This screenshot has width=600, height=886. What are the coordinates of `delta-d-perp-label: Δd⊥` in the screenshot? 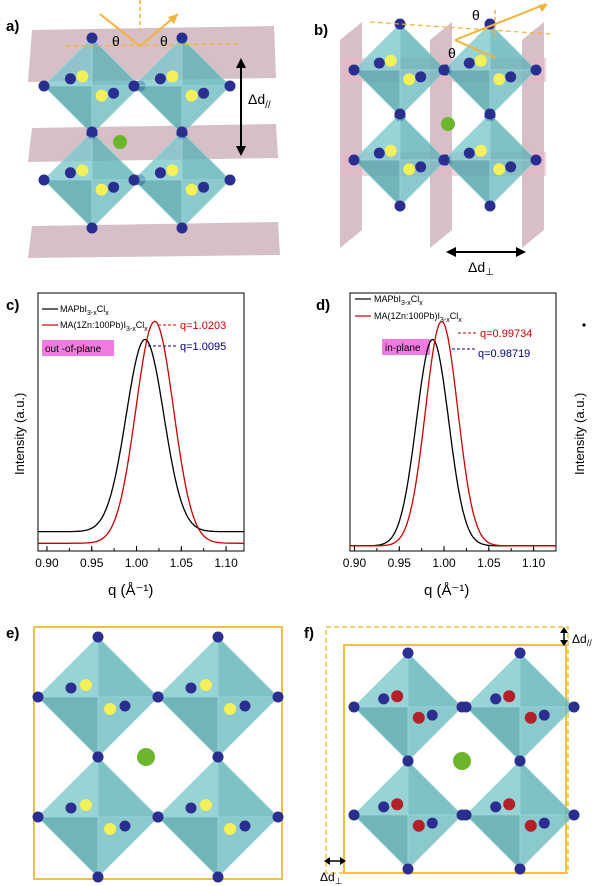 It's located at (331, 878).